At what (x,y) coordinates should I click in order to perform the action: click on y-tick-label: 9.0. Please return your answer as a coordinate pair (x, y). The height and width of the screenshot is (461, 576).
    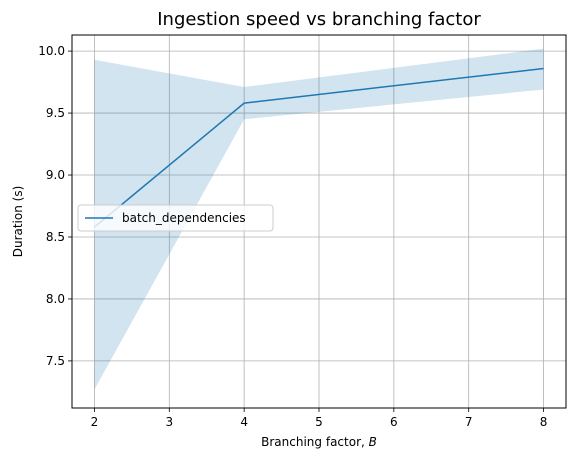
    Looking at the image, I should click on (55, 175).